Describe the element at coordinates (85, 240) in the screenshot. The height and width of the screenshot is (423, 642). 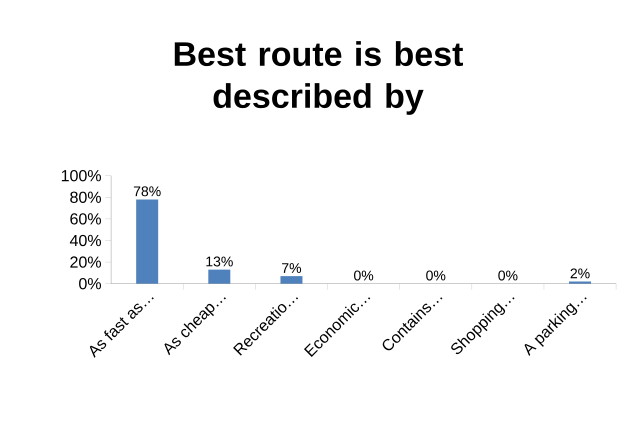
I see `y-tick-label: 40%` at that location.